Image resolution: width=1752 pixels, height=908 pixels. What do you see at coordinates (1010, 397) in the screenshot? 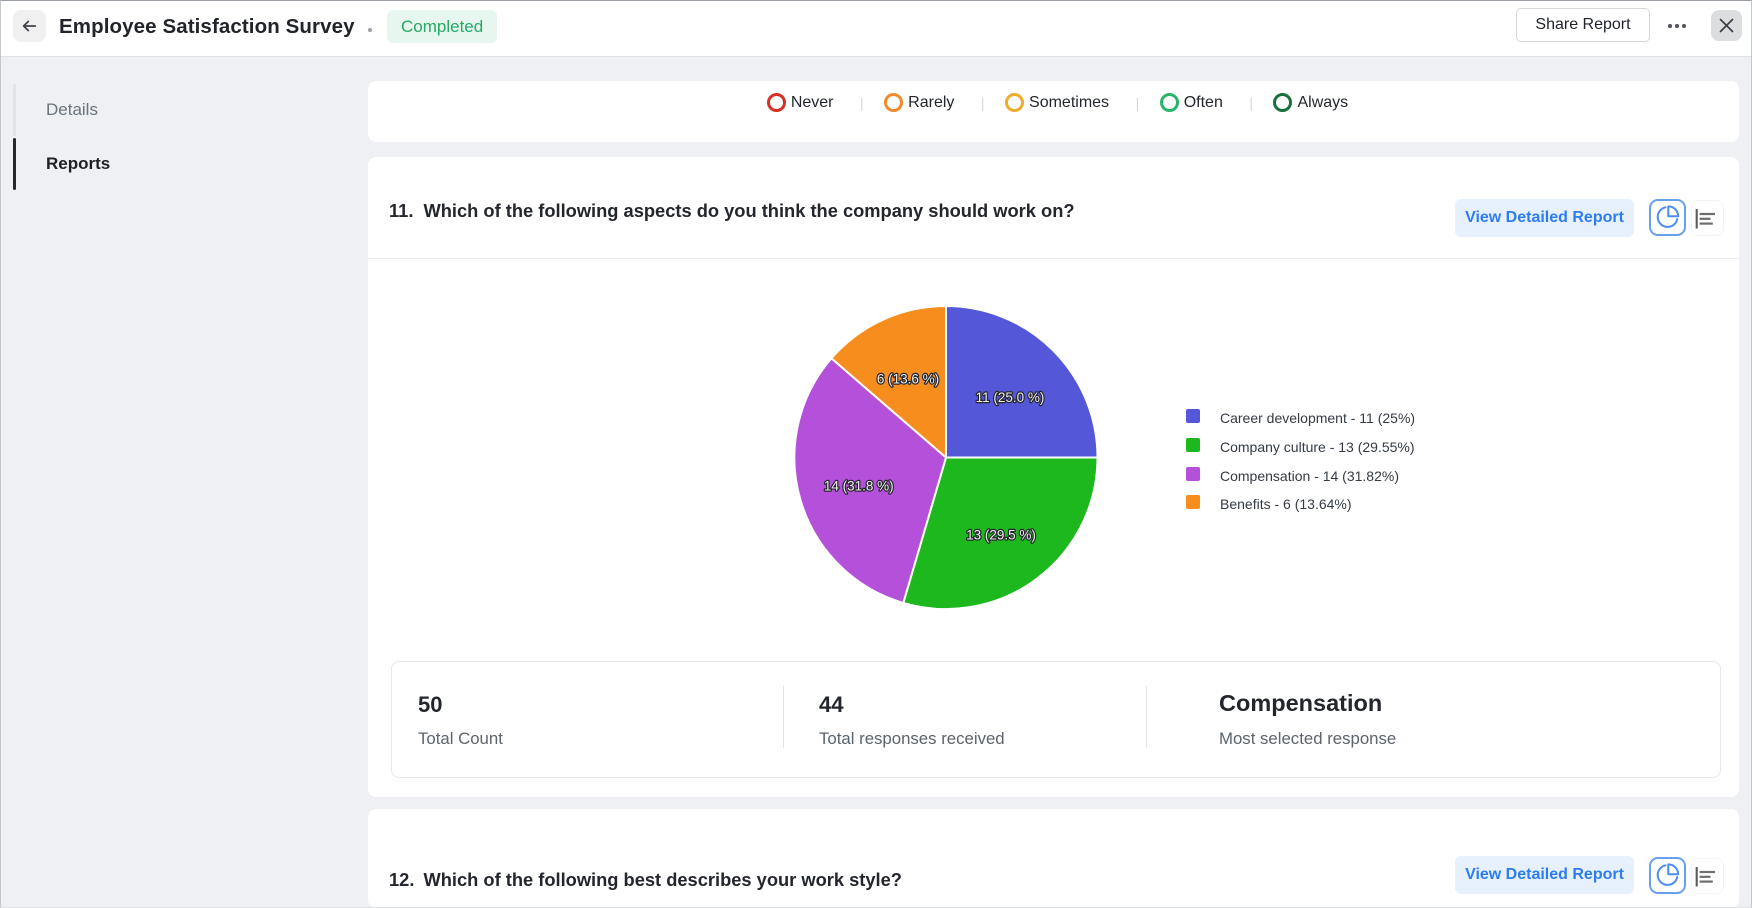
I see `svg-text: 11 (25.0 %)` at bounding box center [1010, 397].